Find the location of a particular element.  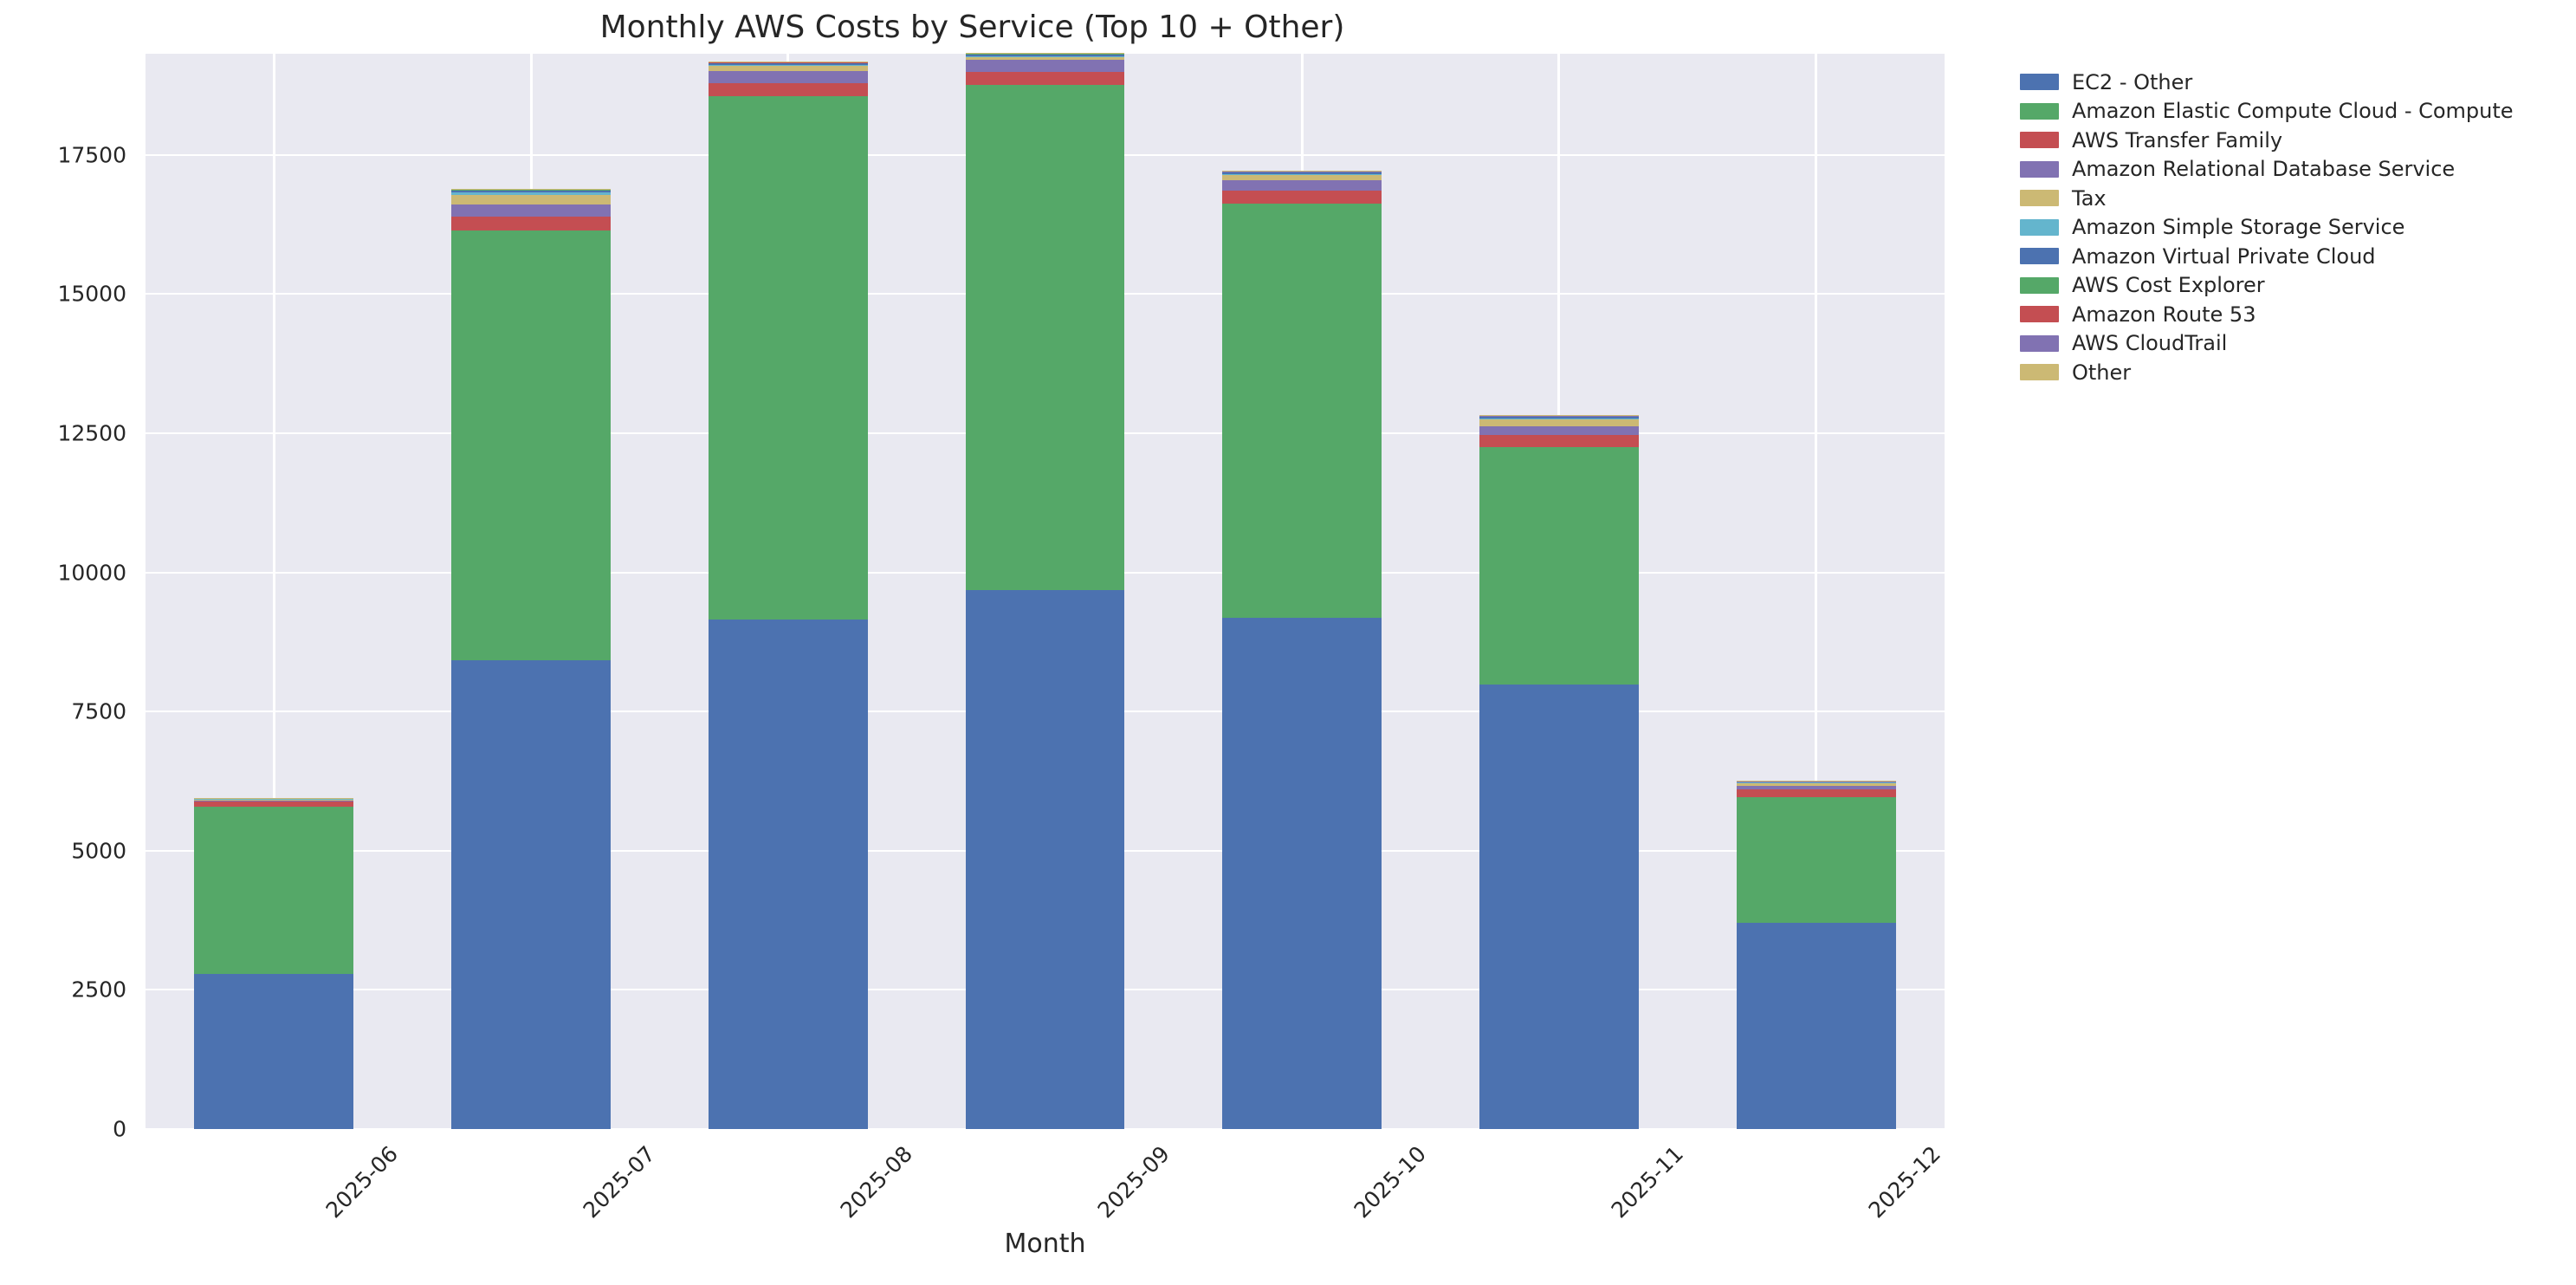

legend-item-label: AWS CloudTrail is located at coordinates (2150, 343).